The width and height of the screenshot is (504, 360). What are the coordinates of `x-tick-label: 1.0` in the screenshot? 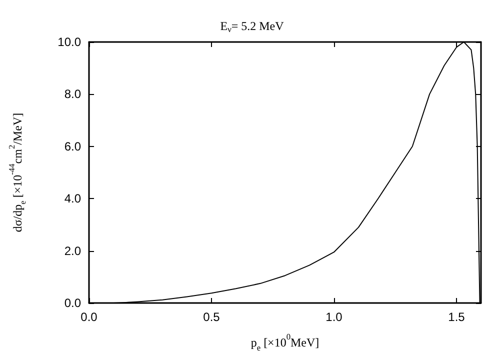 It's located at (334, 317).